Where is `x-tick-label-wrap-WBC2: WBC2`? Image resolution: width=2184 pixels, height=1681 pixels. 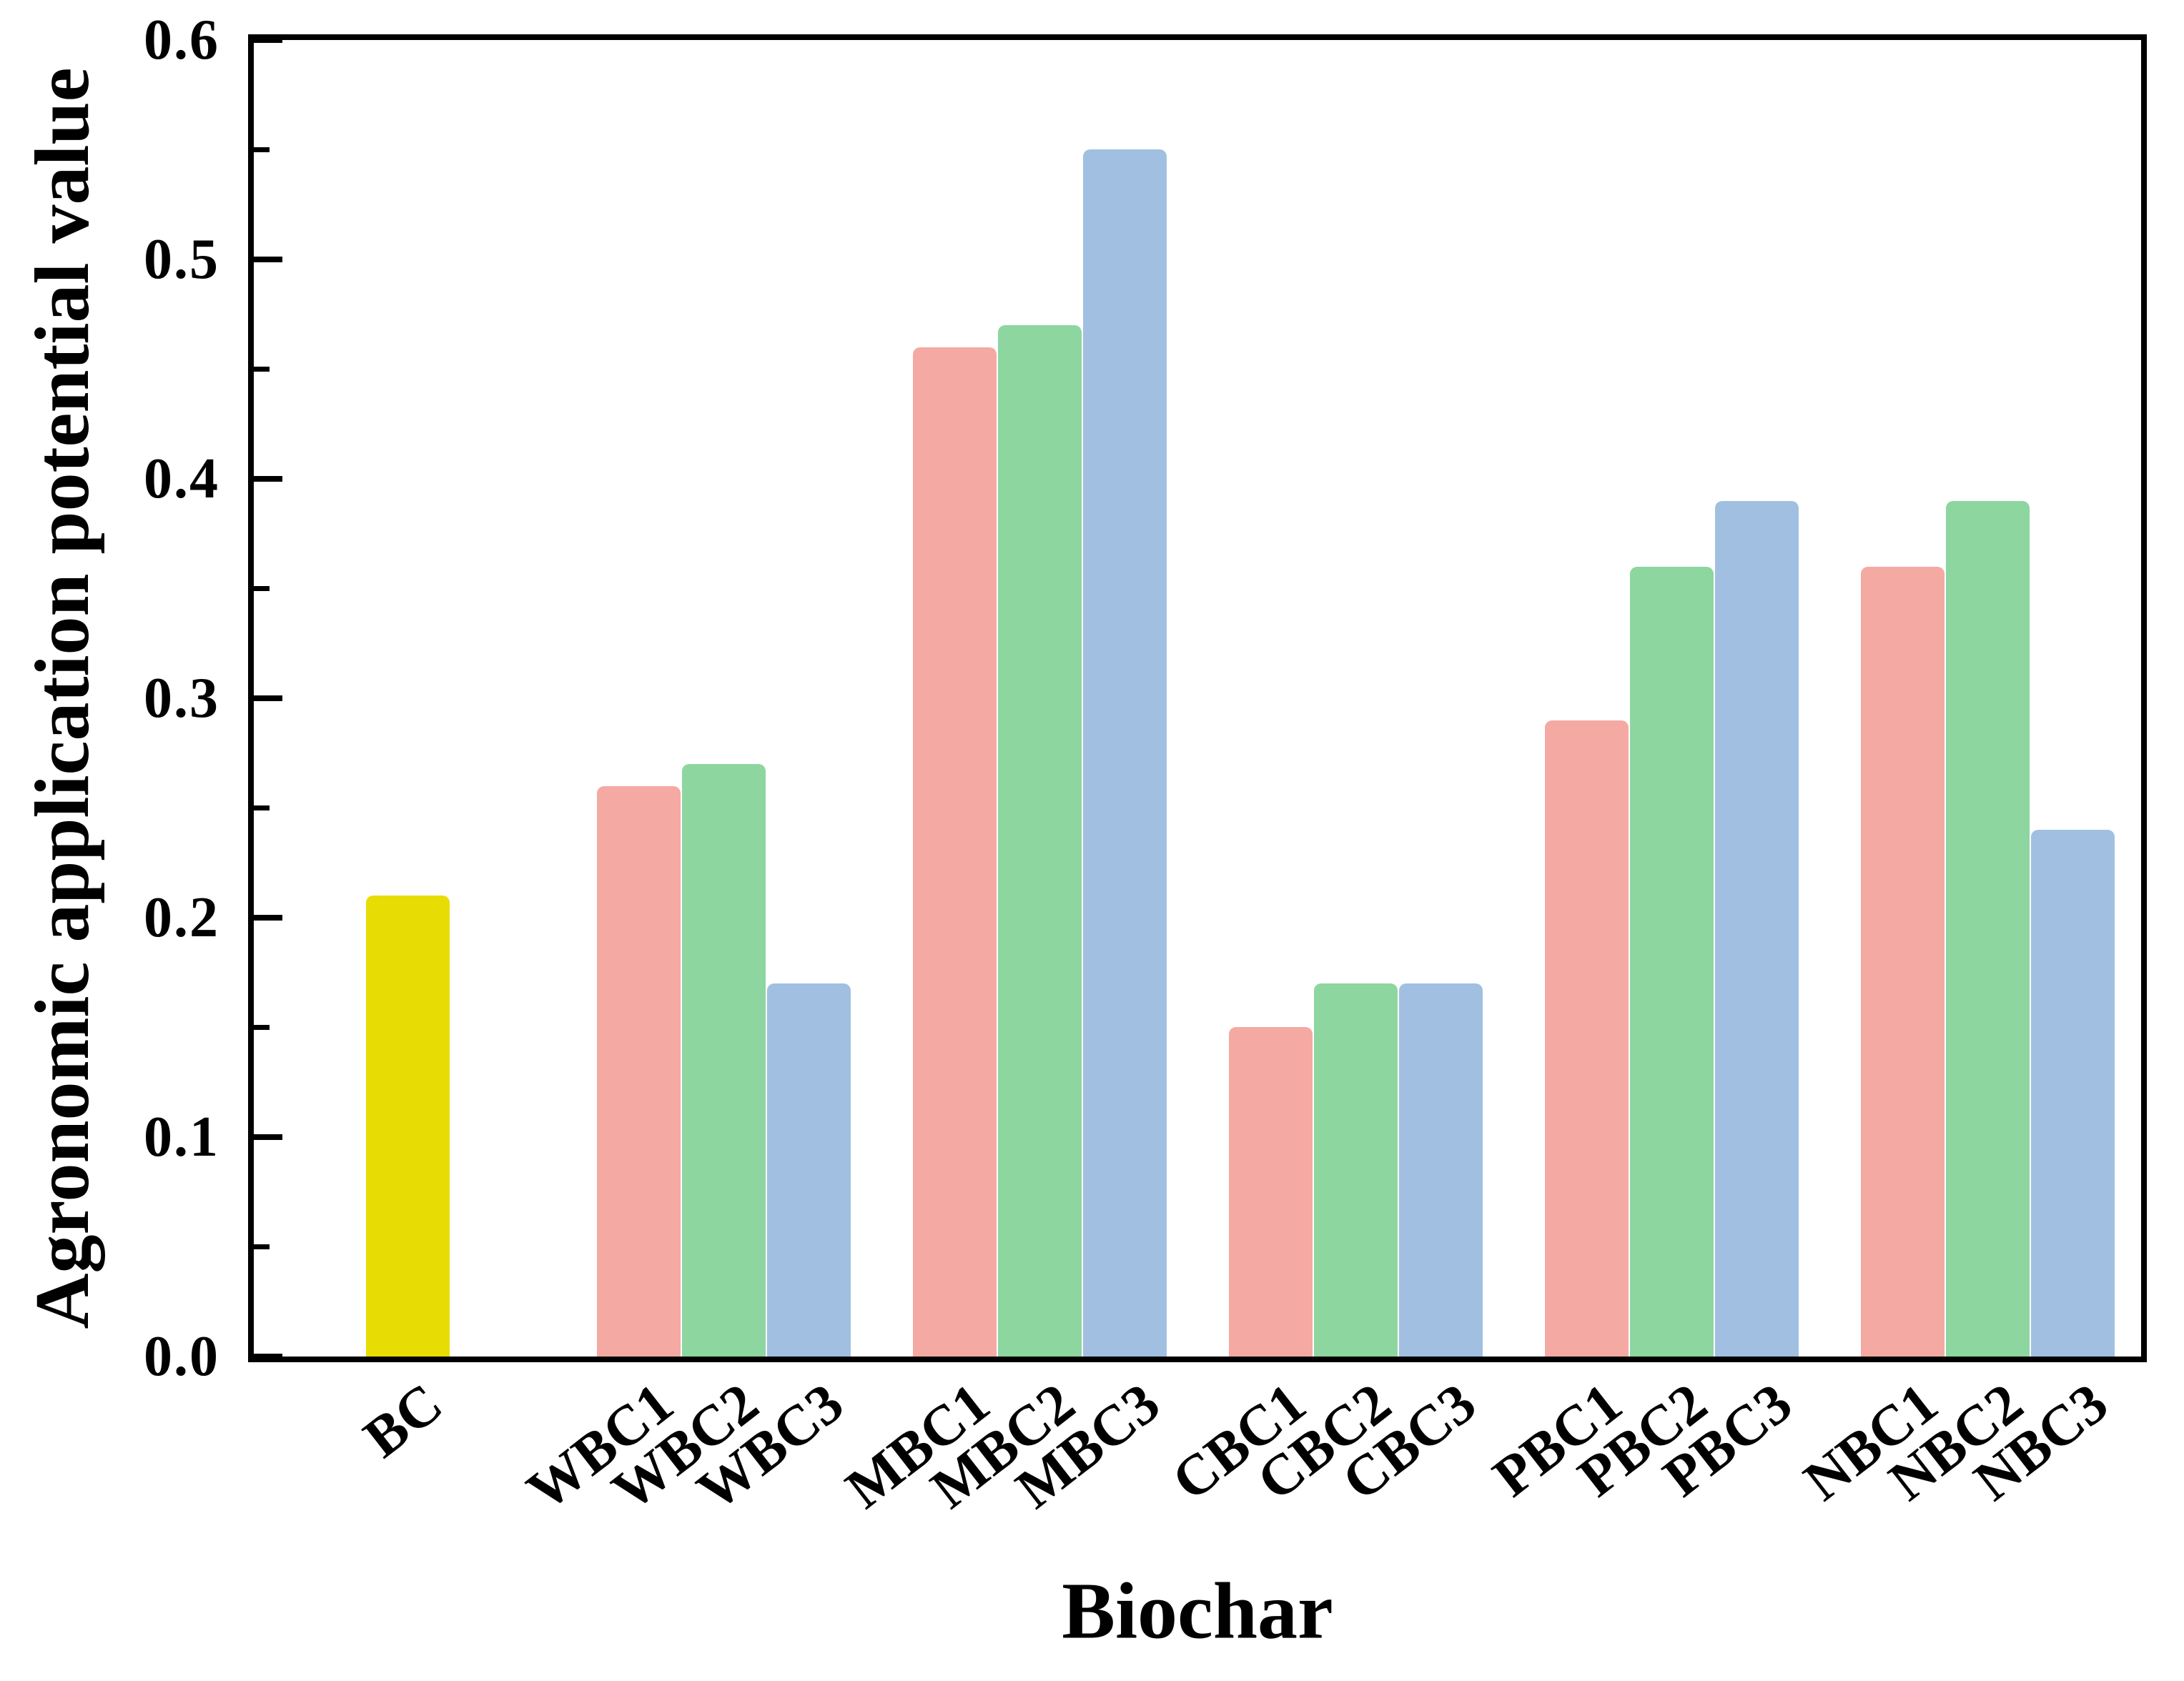 x-tick-label-wrap-WBC2: WBC2 is located at coordinates (501, 1447).